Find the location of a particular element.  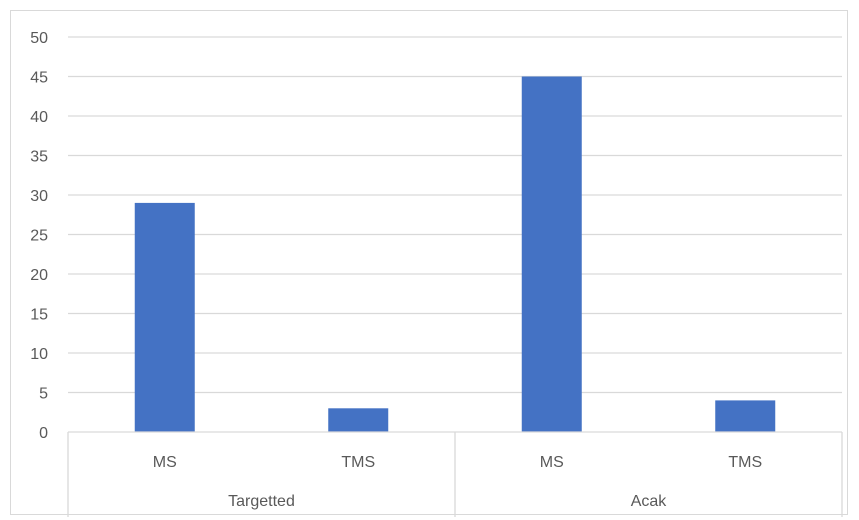

bar-acak-ms is located at coordinates (551, 254).